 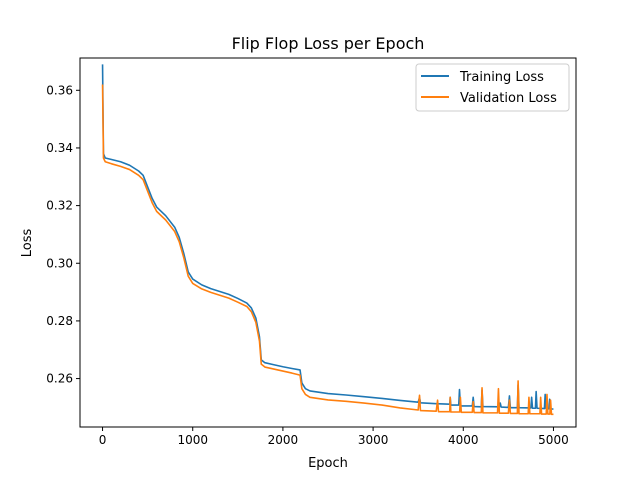 What do you see at coordinates (27, 243) in the screenshot?
I see `y-axis-label: Loss` at bounding box center [27, 243].